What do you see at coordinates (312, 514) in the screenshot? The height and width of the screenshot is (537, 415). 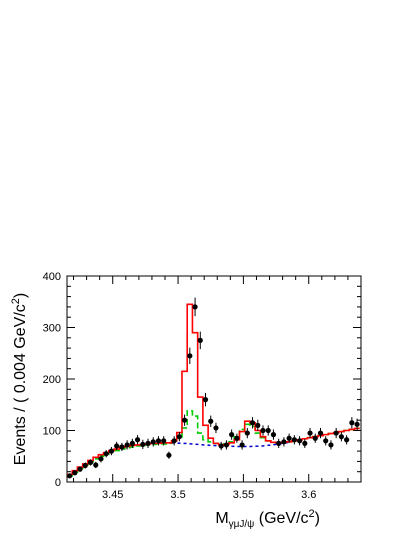 I see `x-axis-title-sup: 2` at bounding box center [312, 514].